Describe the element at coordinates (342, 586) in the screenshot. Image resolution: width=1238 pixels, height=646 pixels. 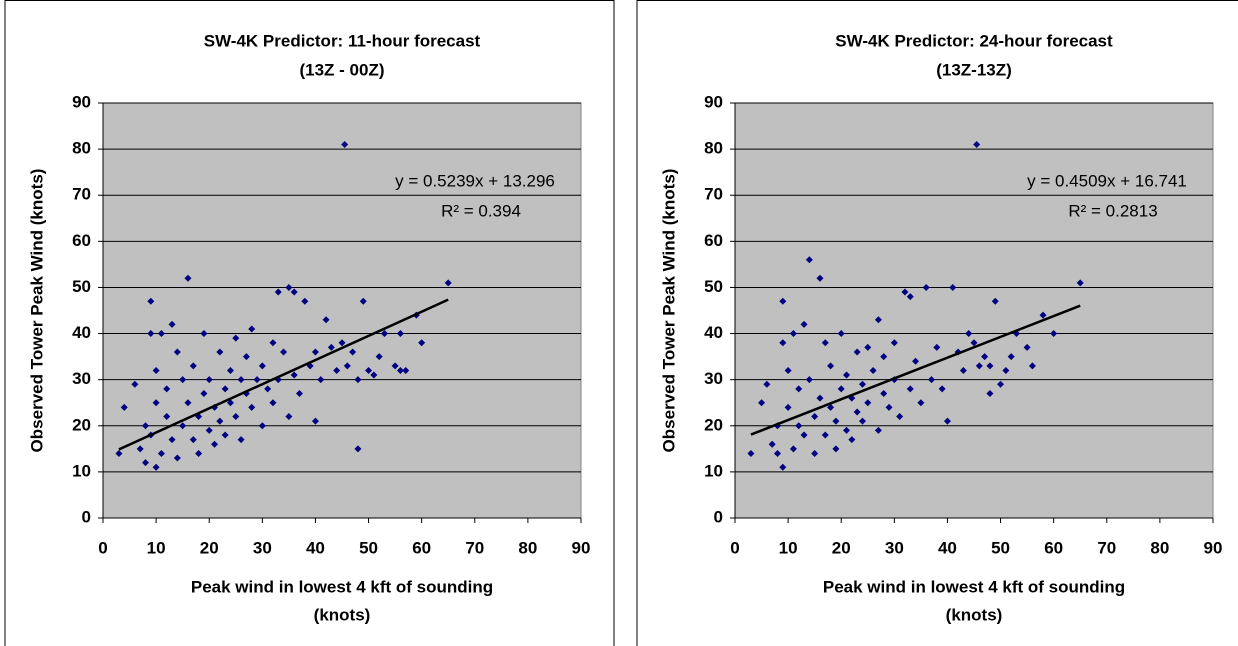
I see `x-axis-label: Peak wind in lowest 4 kft of sounding` at that location.